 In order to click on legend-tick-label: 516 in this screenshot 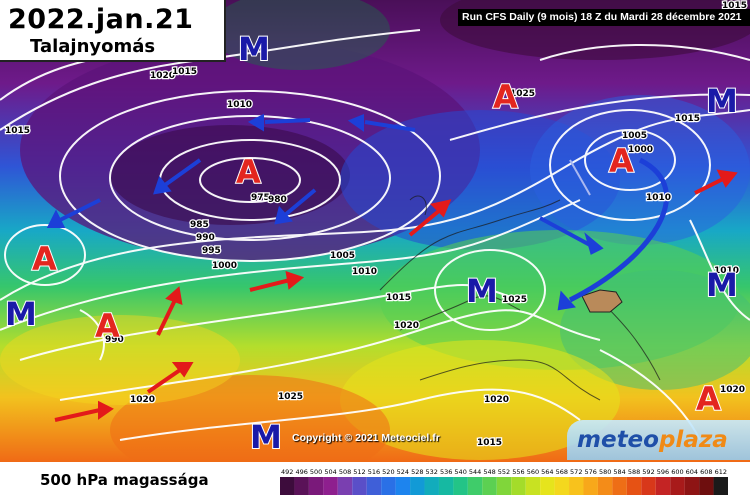, I will do `click(374, 472)`.